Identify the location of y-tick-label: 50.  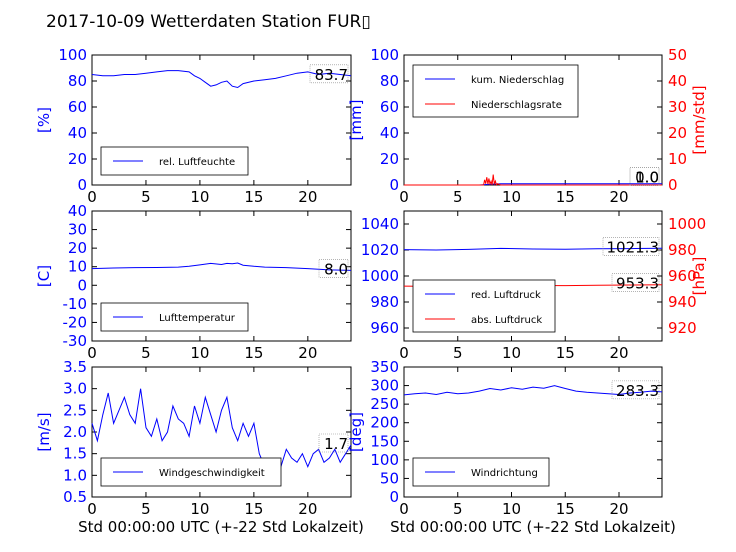
(389, 478).